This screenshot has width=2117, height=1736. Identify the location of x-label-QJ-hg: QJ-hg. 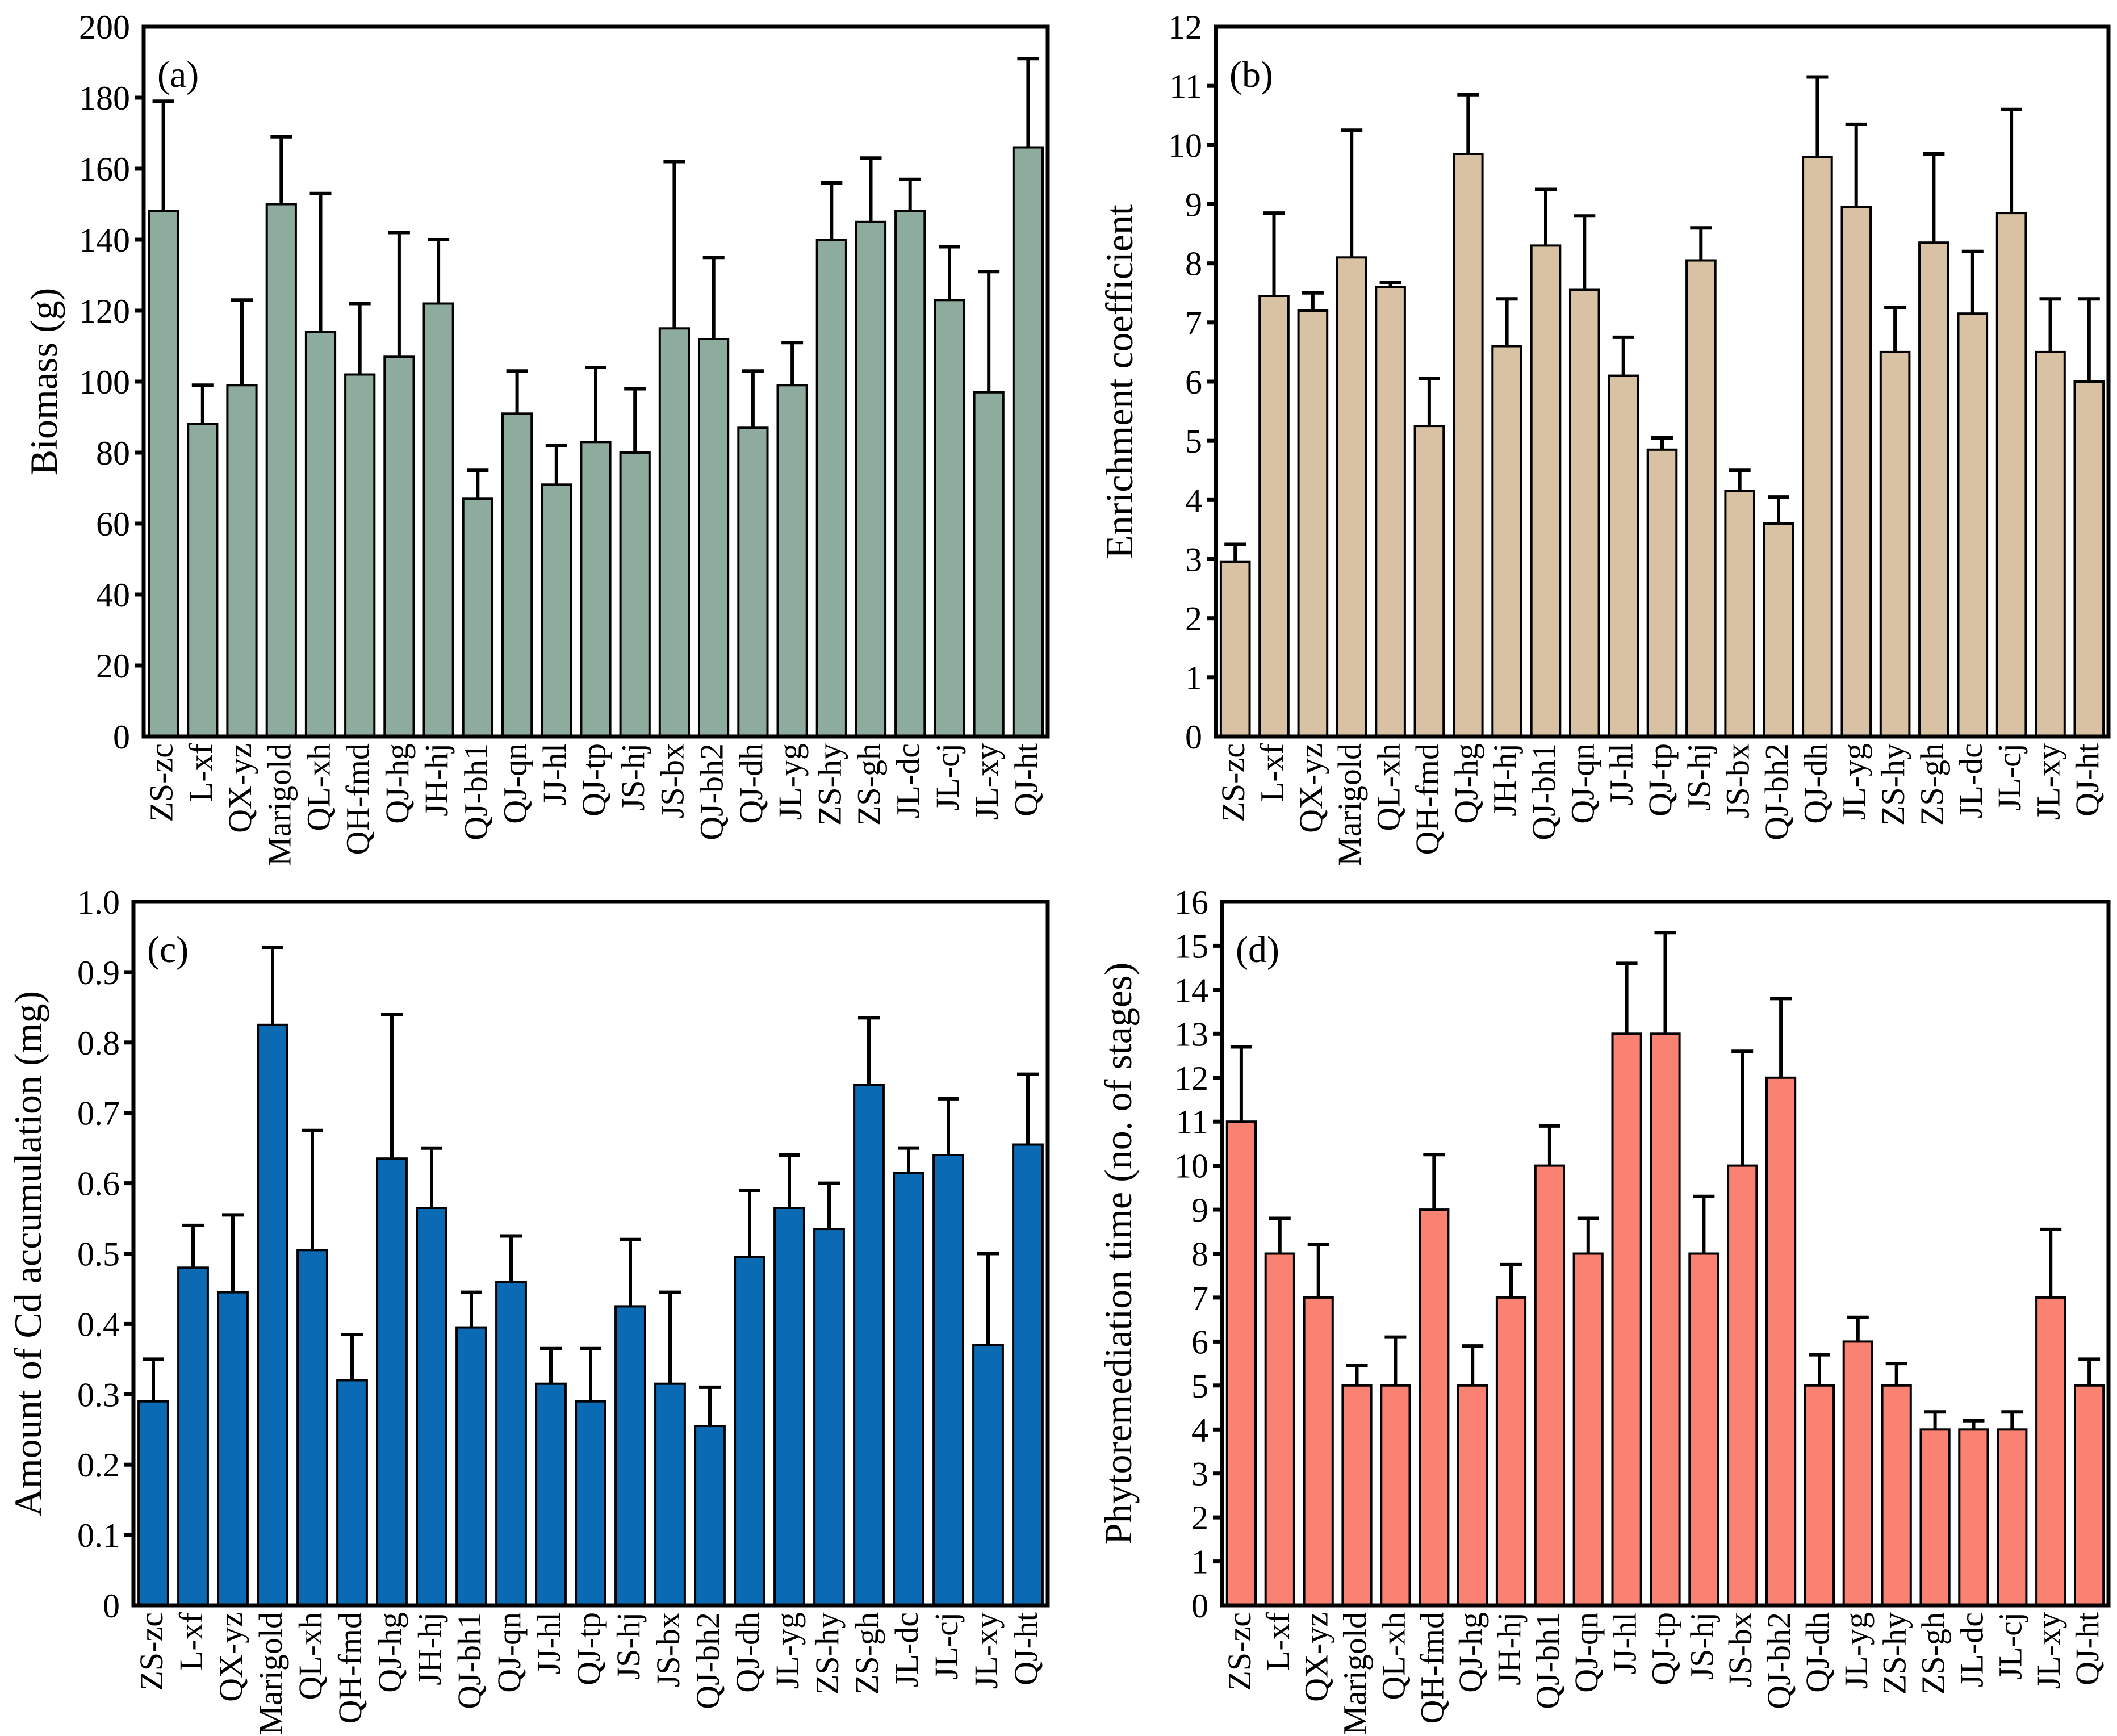
(1470, 1652).